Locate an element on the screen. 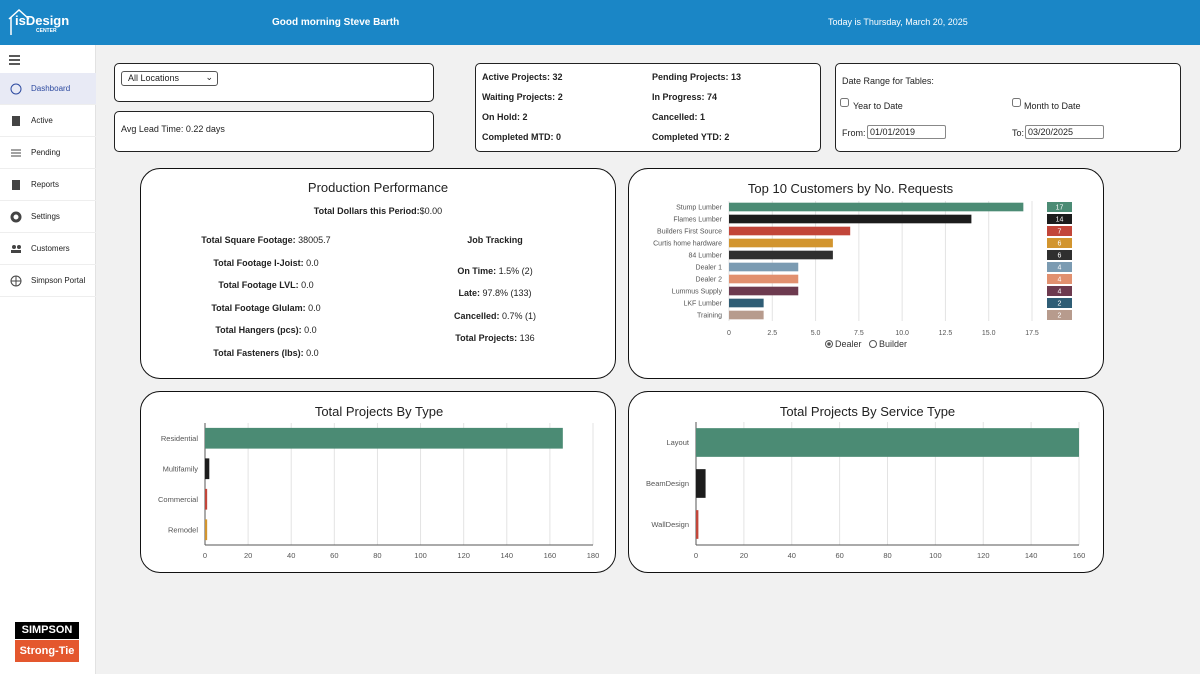 This screenshot has width=1200, height=674. nav-label: Simpson Portal is located at coordinates (58, 280).